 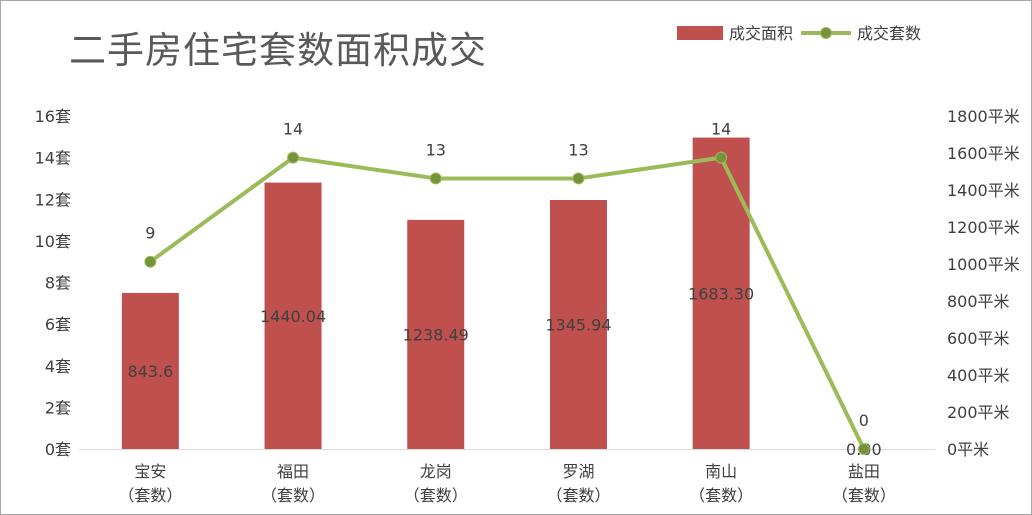 I want to click on bar-data-label: 1683.30, so click(x=721, y=293).